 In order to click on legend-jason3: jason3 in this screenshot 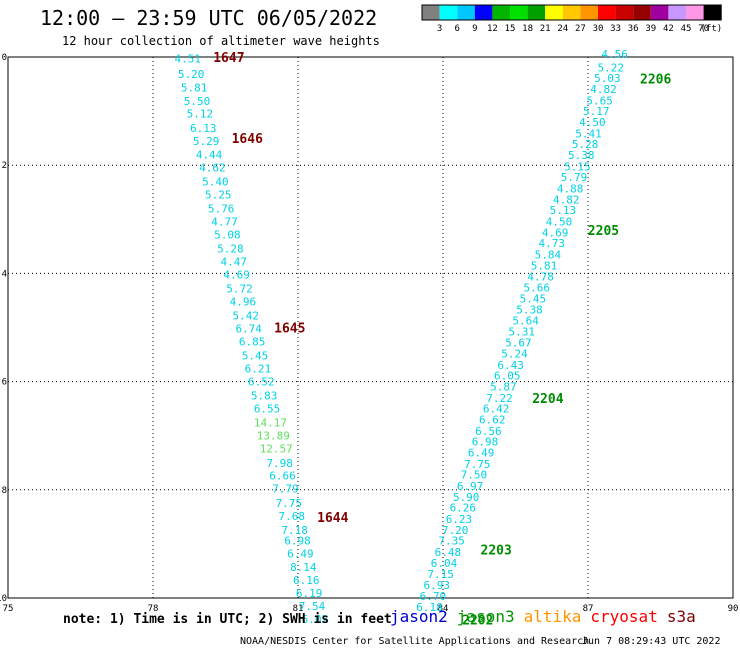, I will do `click(485, 616)`.